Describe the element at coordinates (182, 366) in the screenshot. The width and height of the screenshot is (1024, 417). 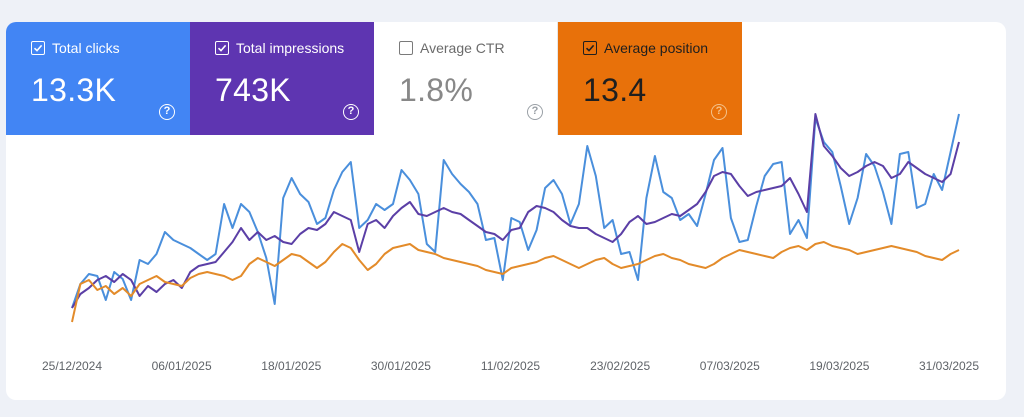
I see `x-tick-label: 06/01/2025` at that location.